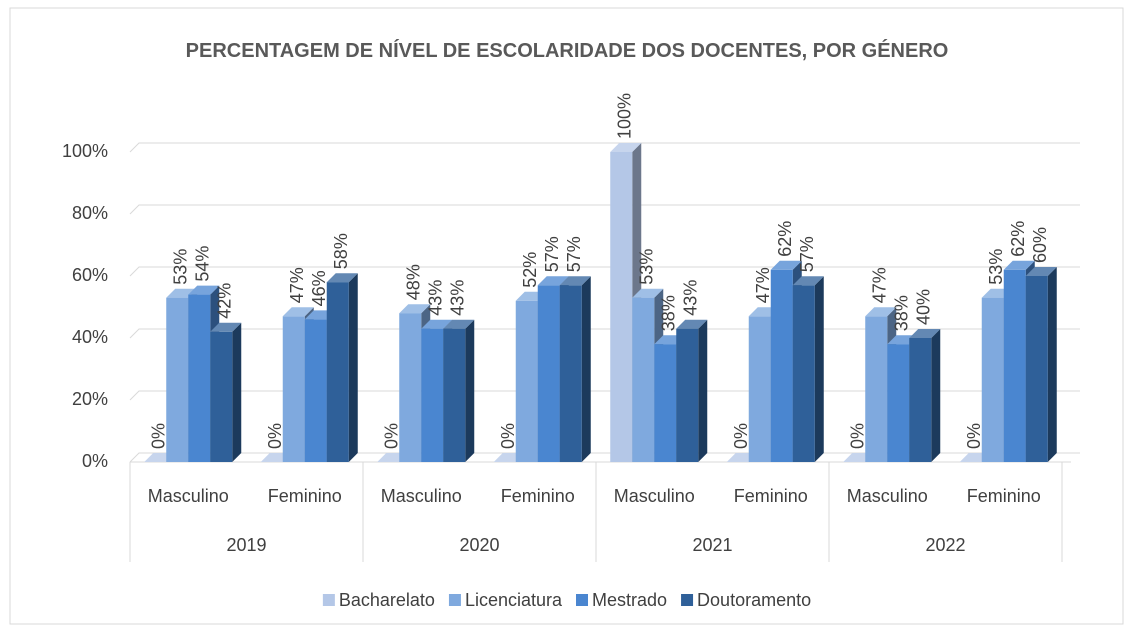  What do you see at coordinates (514, 600) in the screenshot?
I see `legend-label: Licenciatura` at bounding box center [514, 600].